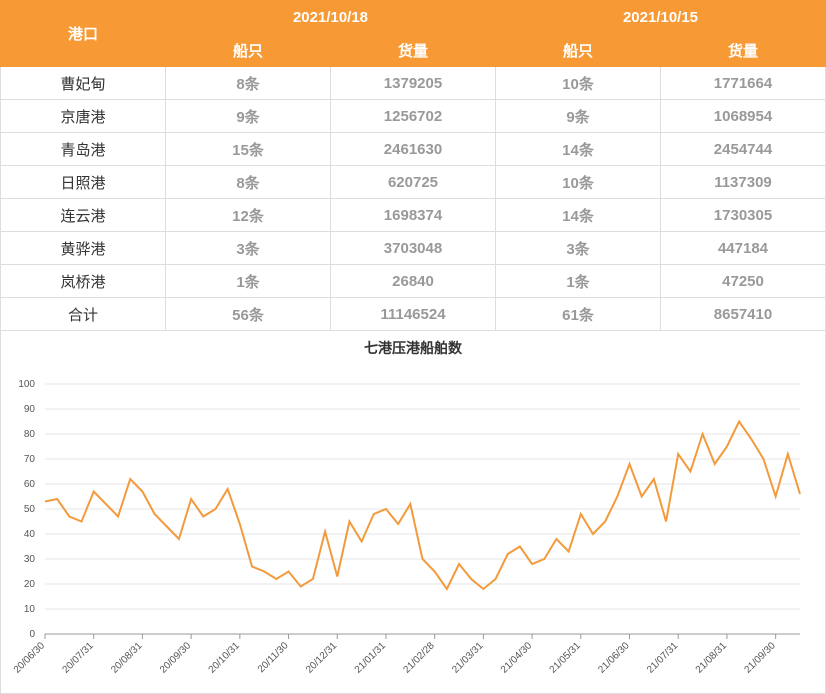 The image size is (826, 694). What do you see at coordinates (578, 314) in the screenshot?
I see `cell: 61条` at bounding box center [578, 314].